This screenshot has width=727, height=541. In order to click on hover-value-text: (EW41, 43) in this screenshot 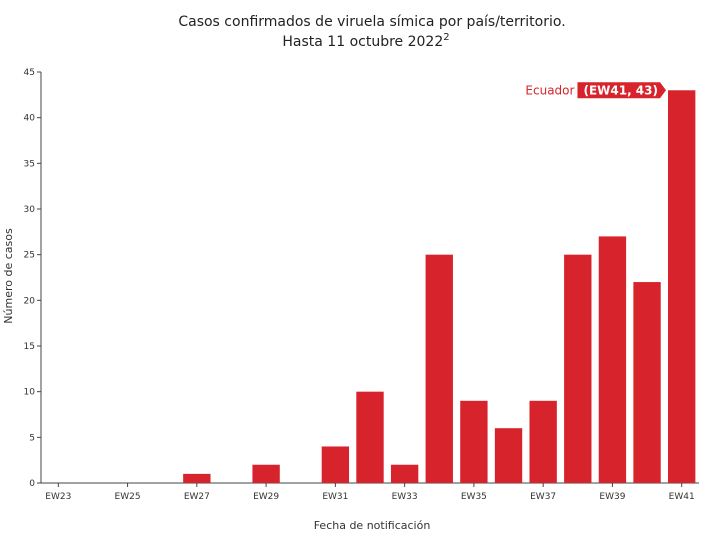, I will do `click(620, 90)`.